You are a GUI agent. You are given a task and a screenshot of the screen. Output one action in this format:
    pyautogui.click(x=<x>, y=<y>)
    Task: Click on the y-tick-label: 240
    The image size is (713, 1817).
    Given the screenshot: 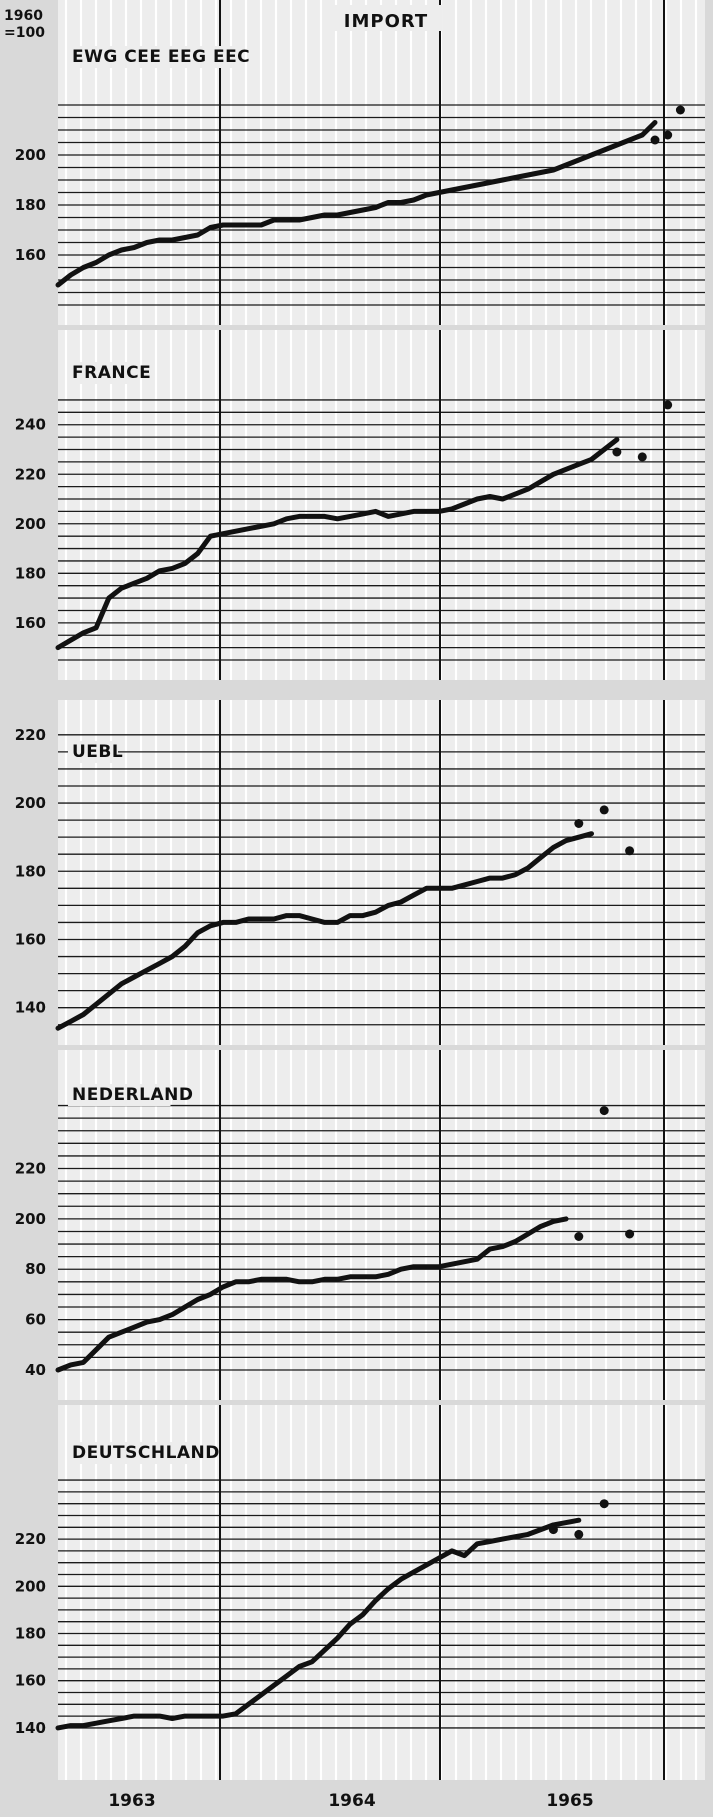 What is the action you would take?
    pyautogui.click(x=30, y=425)
    